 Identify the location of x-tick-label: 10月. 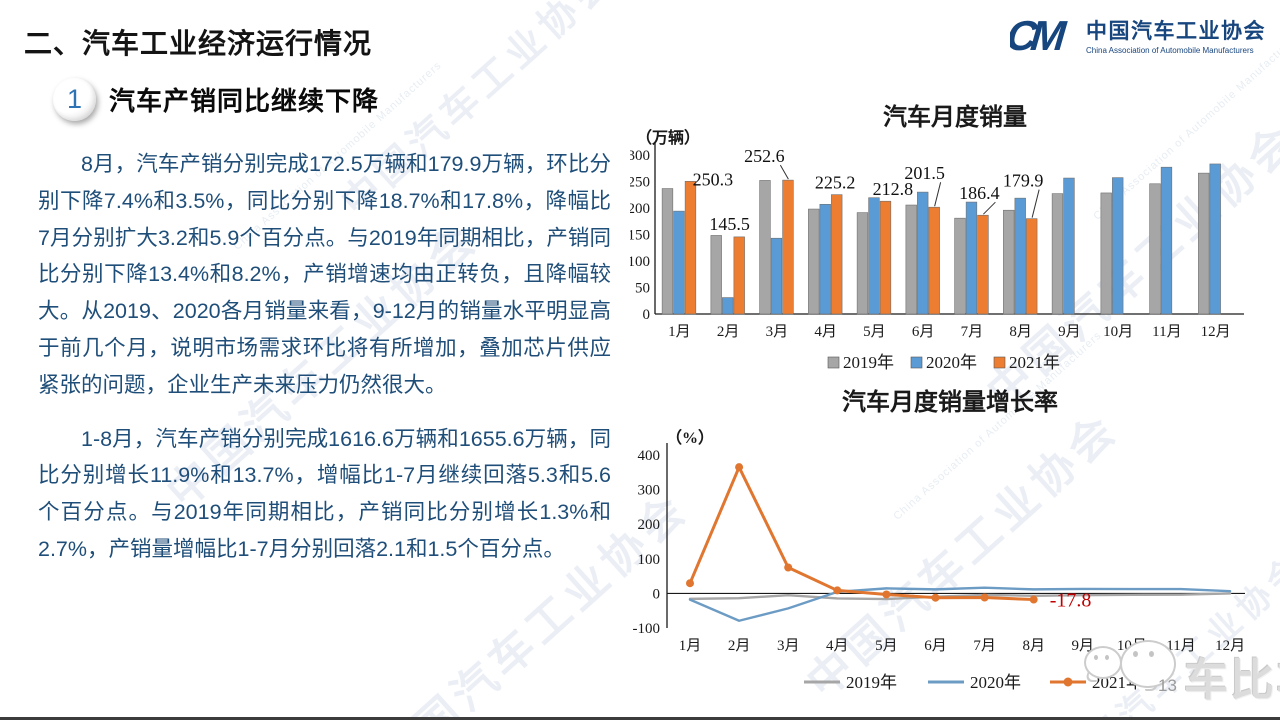
(1132, 646).